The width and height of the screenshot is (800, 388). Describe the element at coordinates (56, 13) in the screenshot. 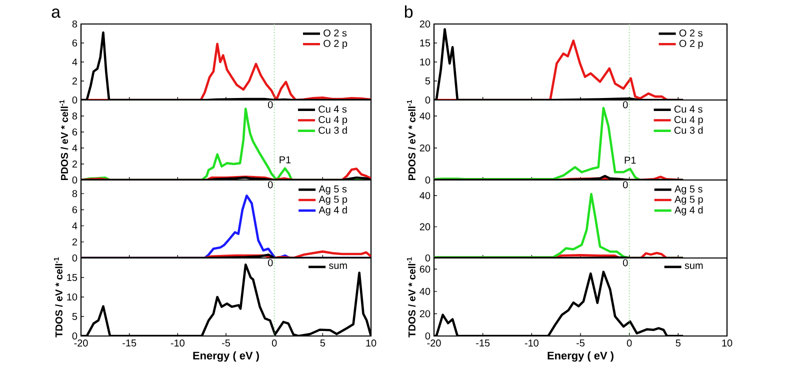

I see `chart-title: a` at that location.